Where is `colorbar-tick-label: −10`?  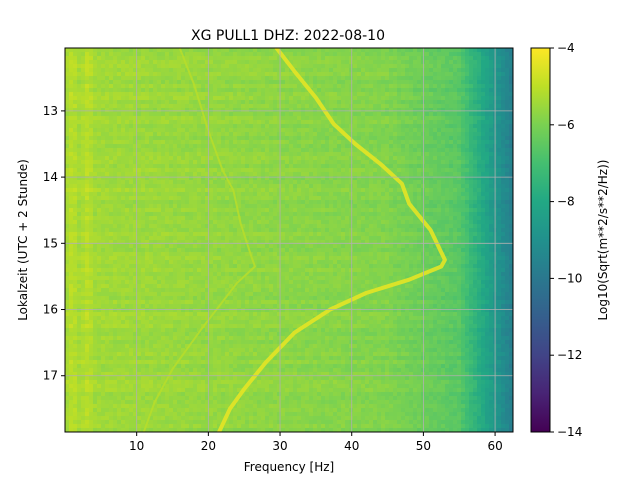
colorbar-tick-label: −10 is located at coordinates (569, 278).